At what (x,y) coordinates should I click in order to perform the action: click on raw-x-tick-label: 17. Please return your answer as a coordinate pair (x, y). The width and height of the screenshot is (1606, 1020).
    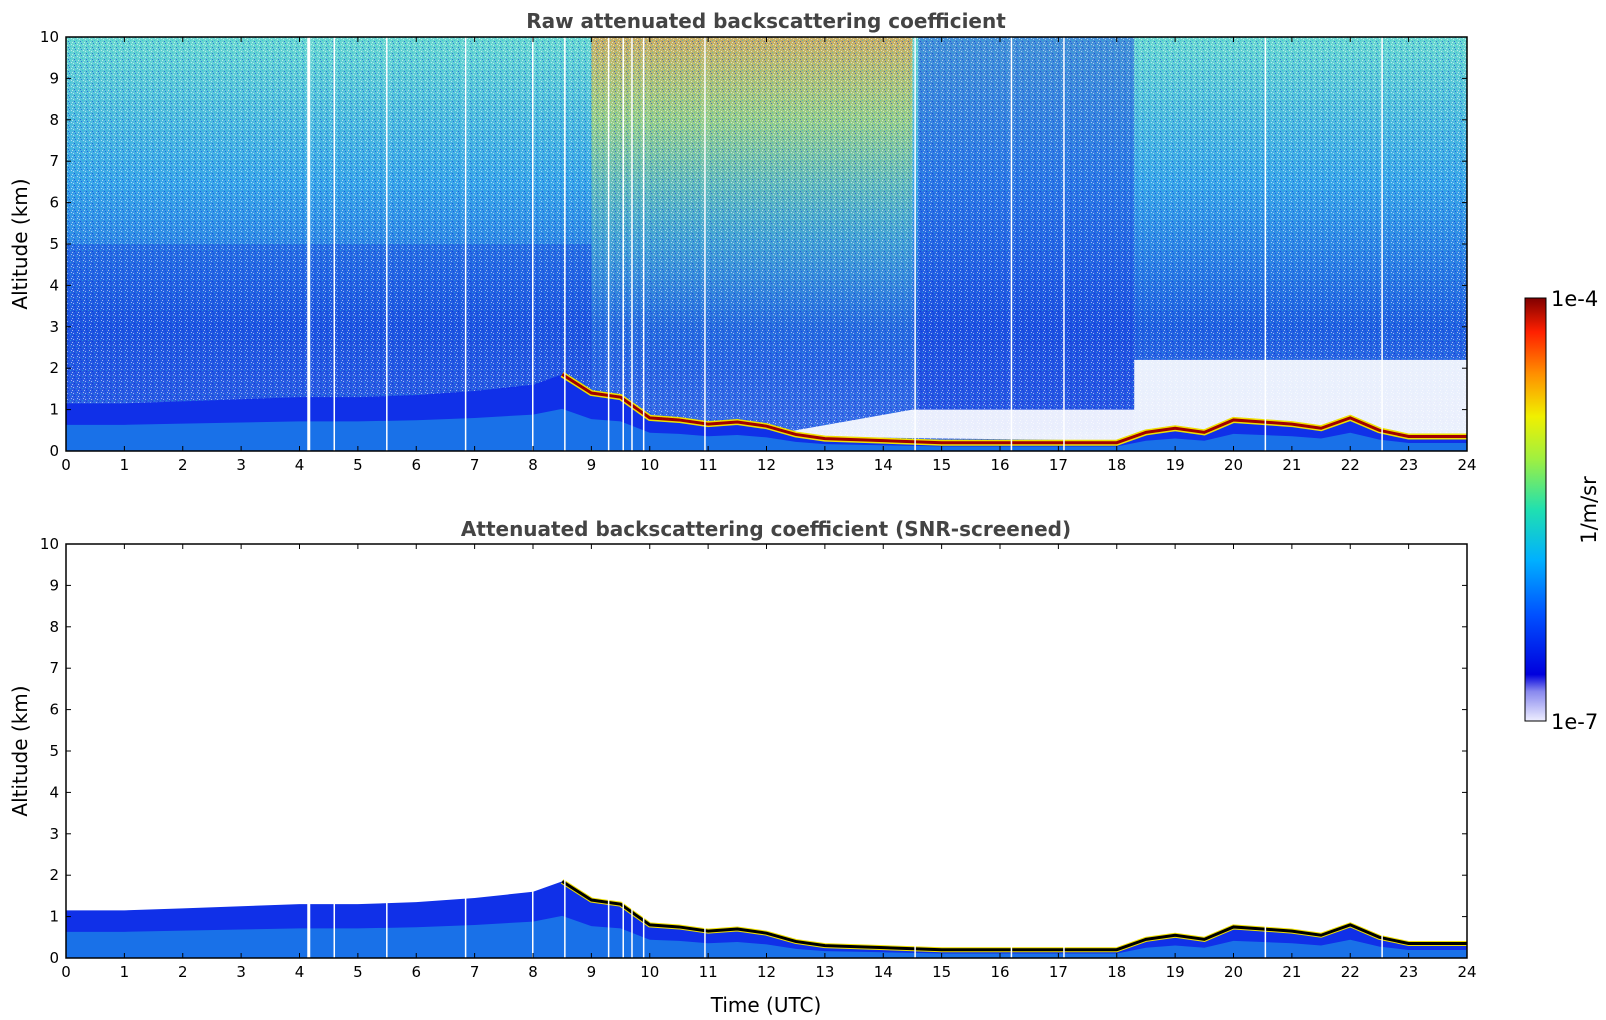
    Looking at the image, I should click on (1058, 465).